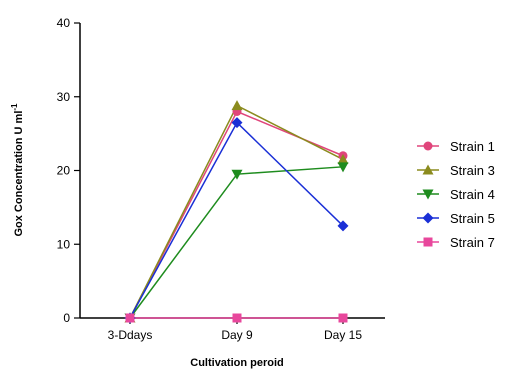 The height and width of the screenshot is (370, 515). I want to click on y-tick-label: 20, so click(64, 171).